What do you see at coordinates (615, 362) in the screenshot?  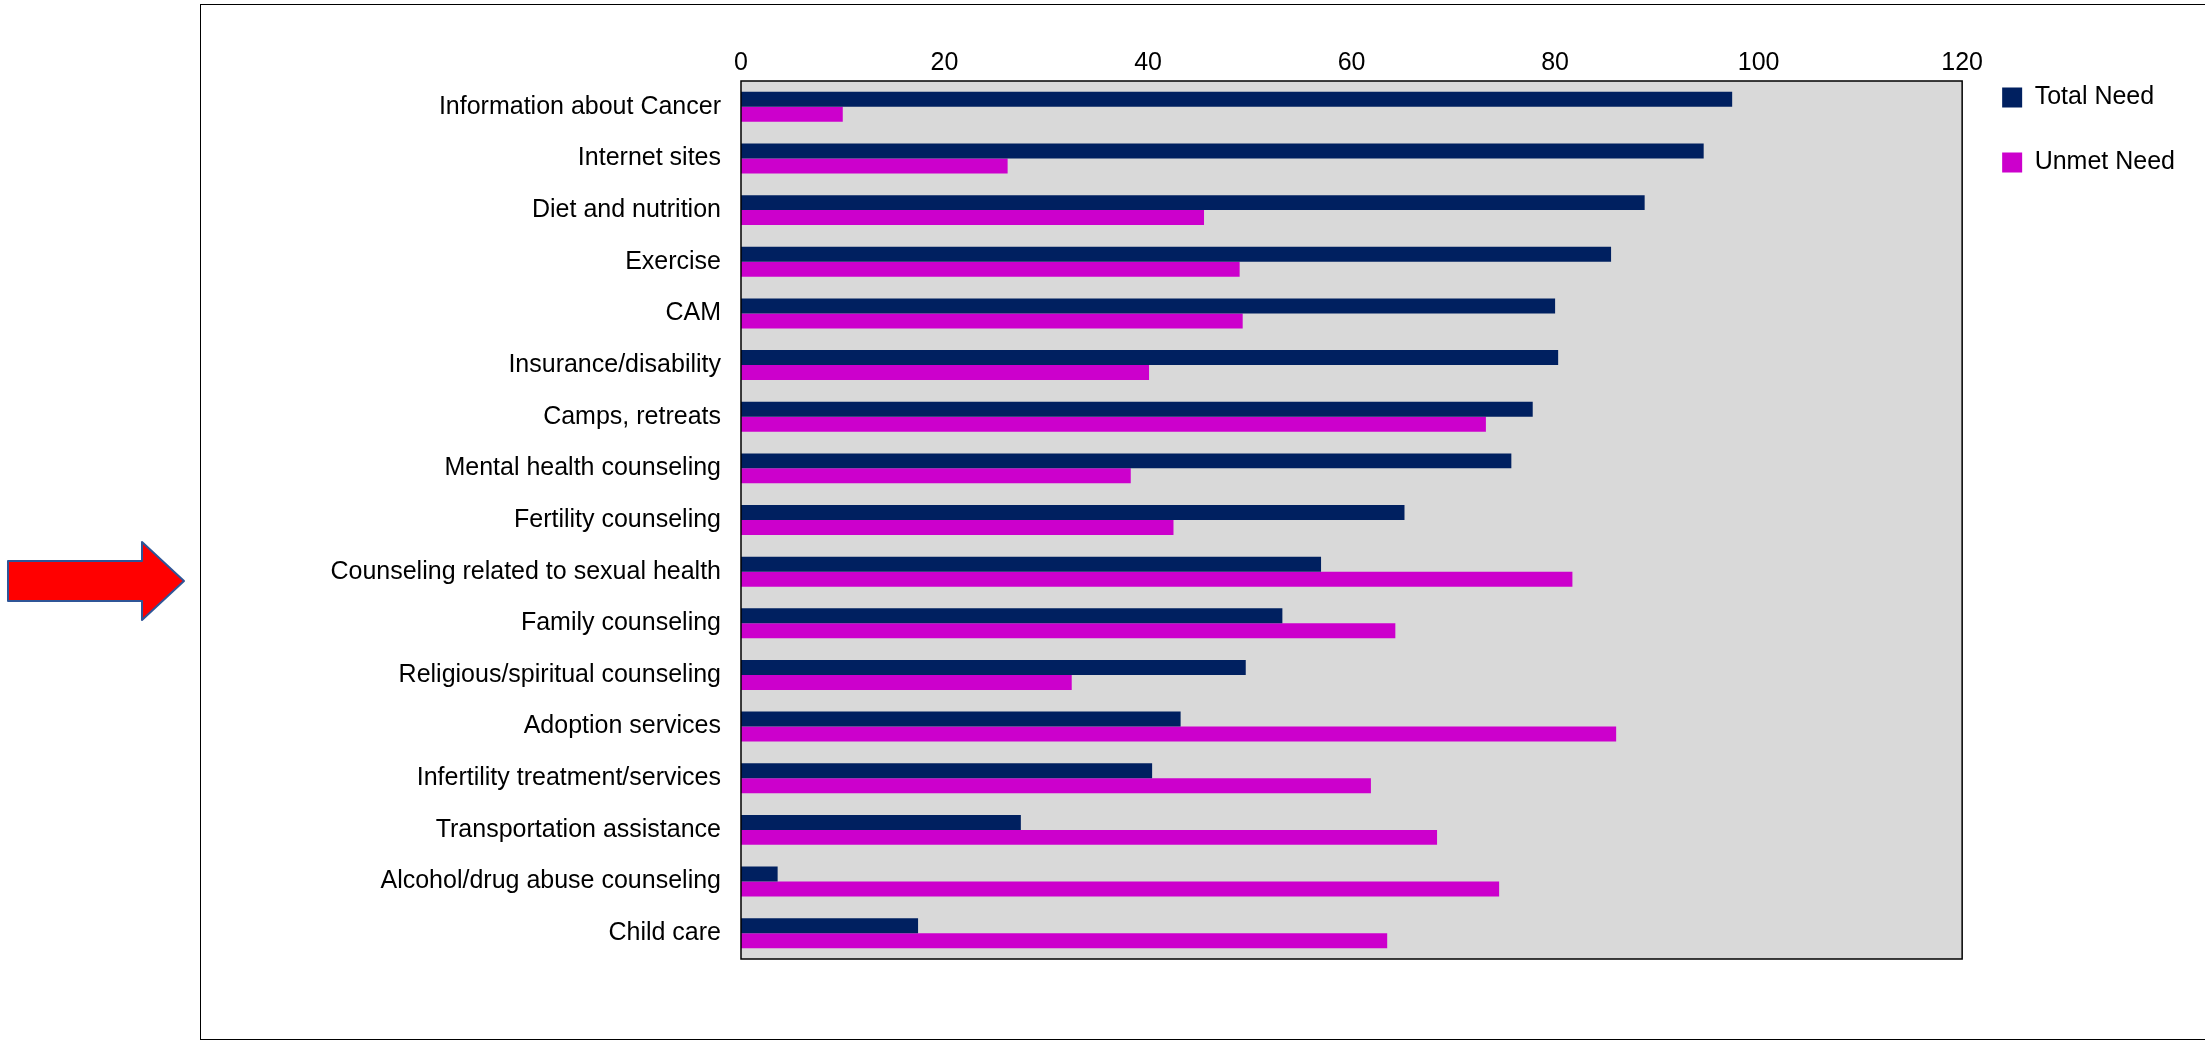 I see `y-tick-label: Insurance/disability` at bounding box center [615, 362].